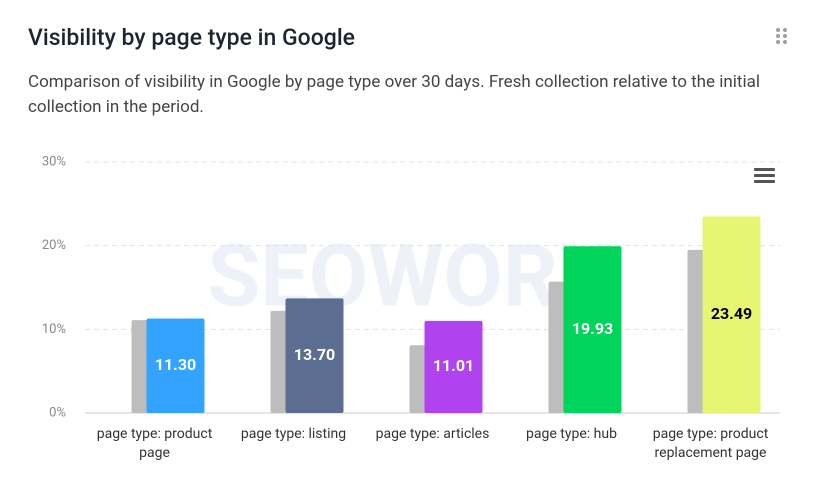 The height and width of the screenshot is (500, 817). What do you see at coordinates (293, 434) in the screenshot?
I see `x-tick-label: page type: listing` at bounding box center [293, 434].